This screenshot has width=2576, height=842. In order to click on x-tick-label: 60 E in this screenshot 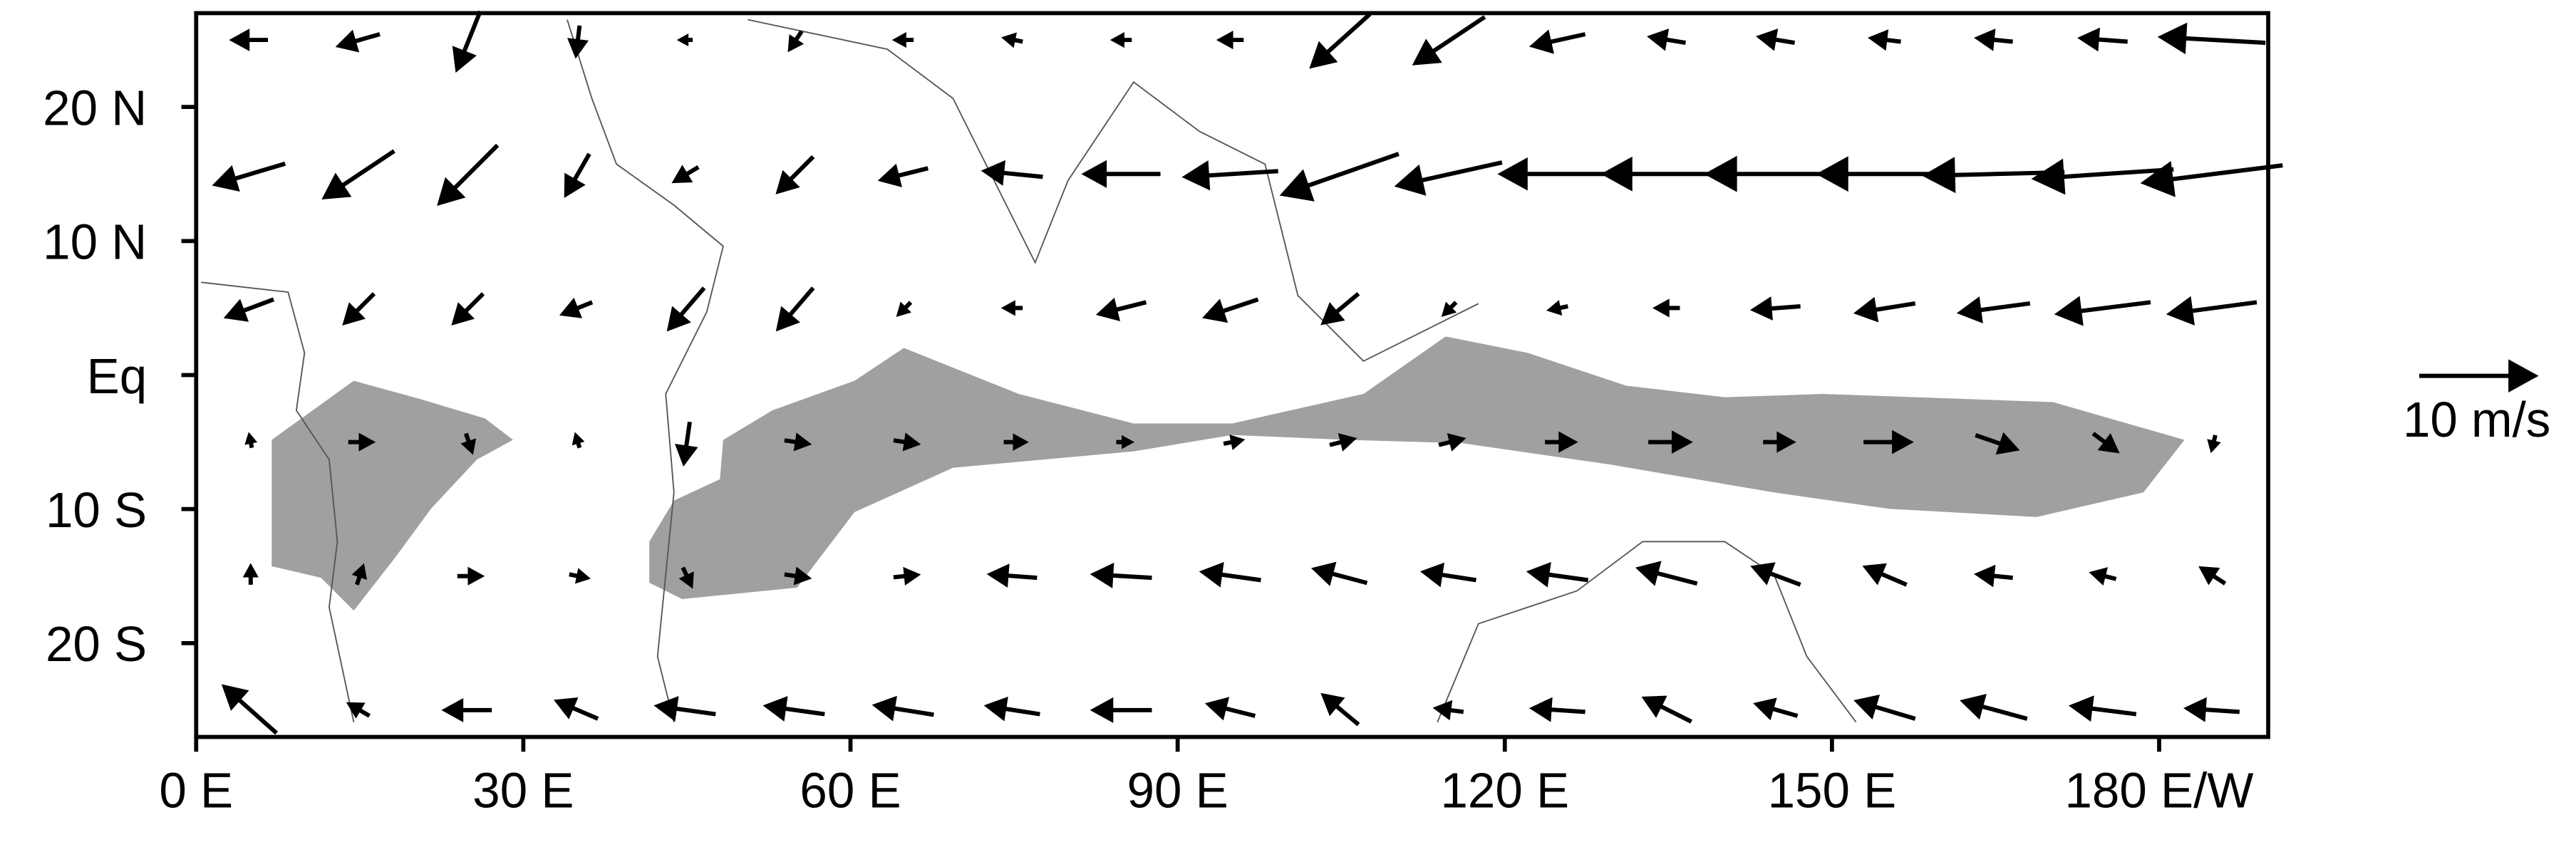, I will do `click(851, 790)`.